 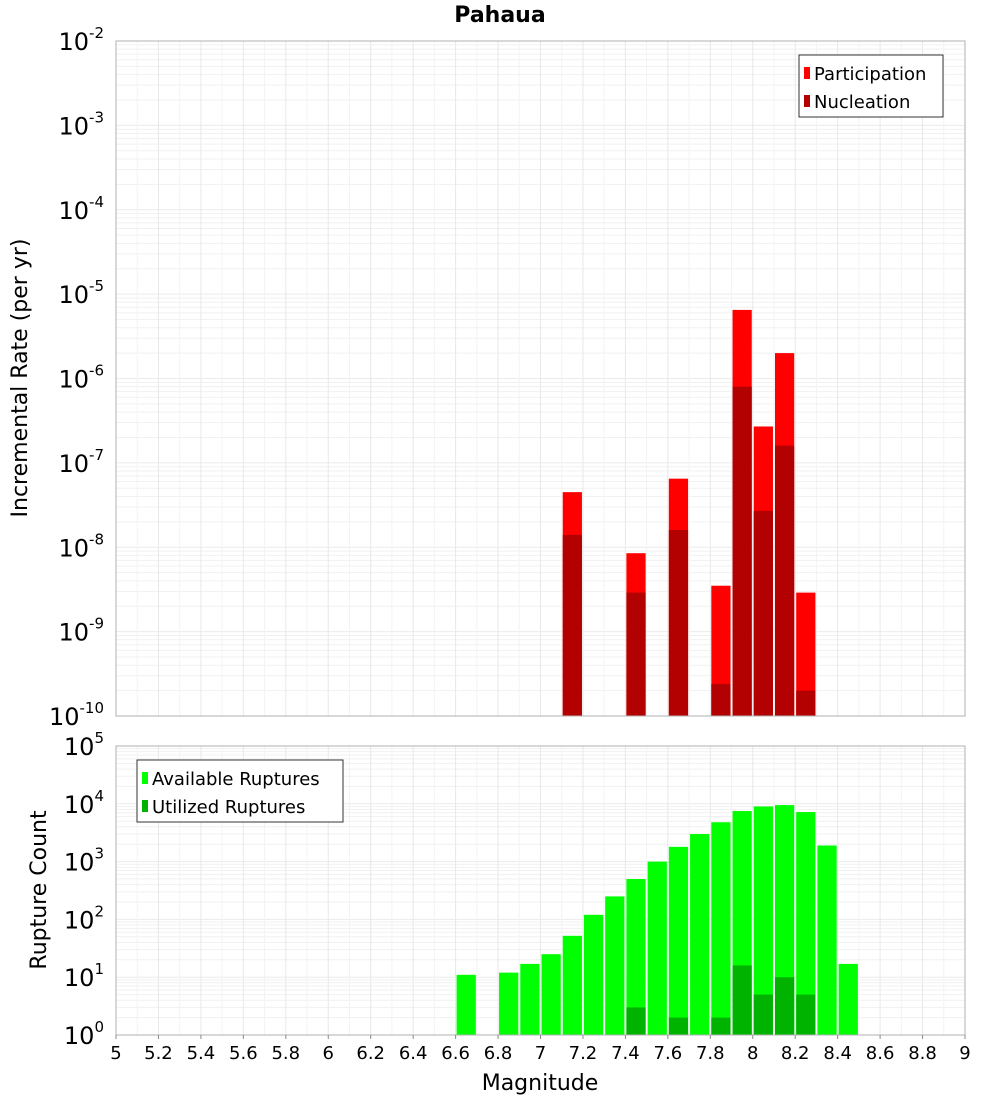 I want to click on x-tick-label: 6.8, so click(x=498, y=1053).